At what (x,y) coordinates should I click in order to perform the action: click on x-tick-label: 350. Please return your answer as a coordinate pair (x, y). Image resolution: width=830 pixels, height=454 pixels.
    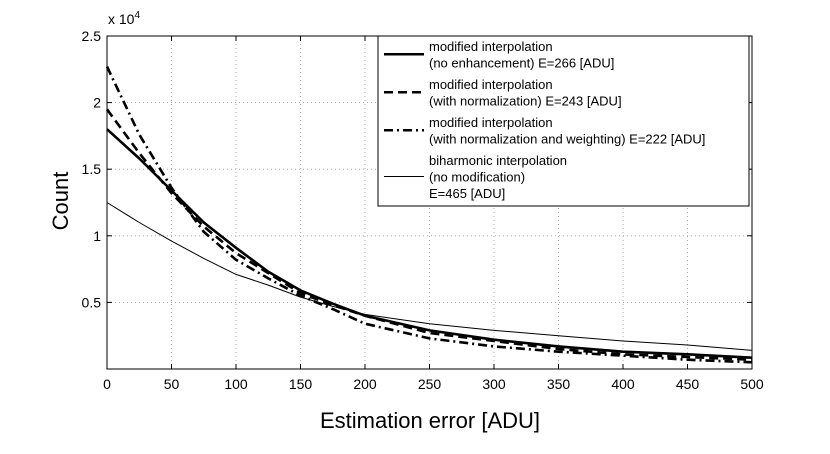
    Looking at the image, I should click on (559, 384).